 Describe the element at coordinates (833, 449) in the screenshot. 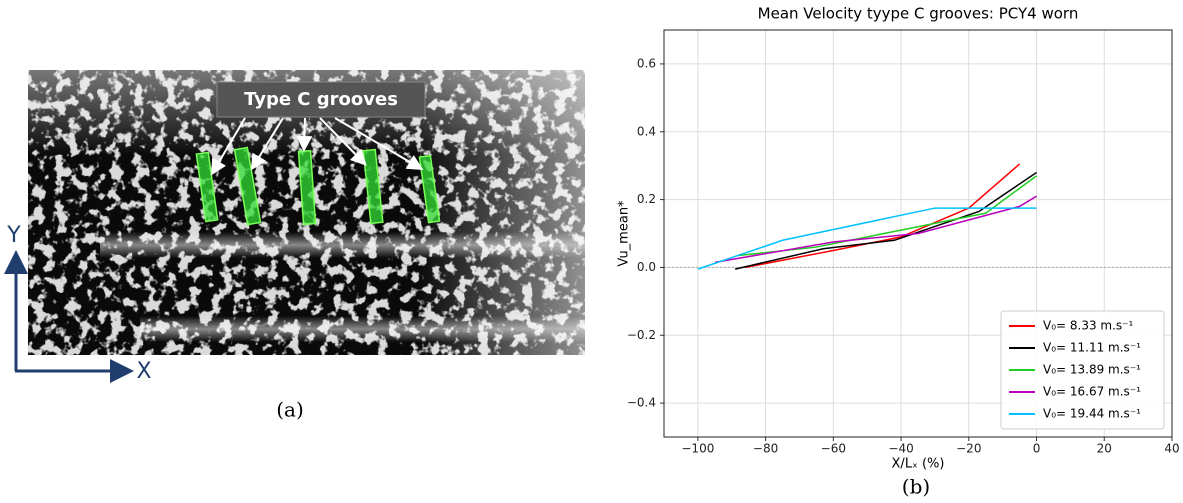

I see `x-tick-label: −60` at that location.